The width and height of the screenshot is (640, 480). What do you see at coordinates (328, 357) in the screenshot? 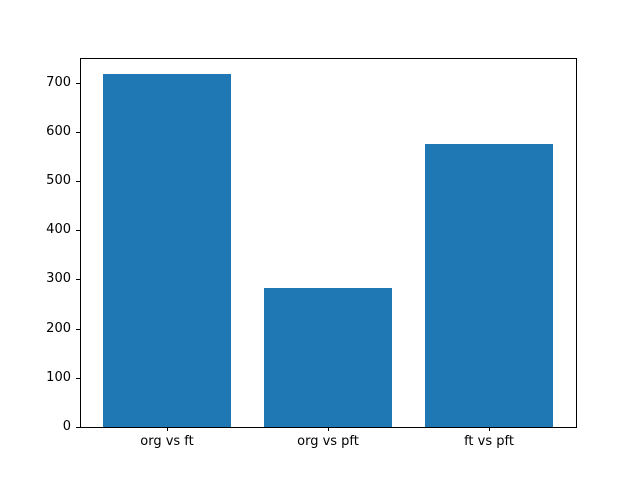
I see `bar-org-vs-pft` at bounding box center [328, 357].